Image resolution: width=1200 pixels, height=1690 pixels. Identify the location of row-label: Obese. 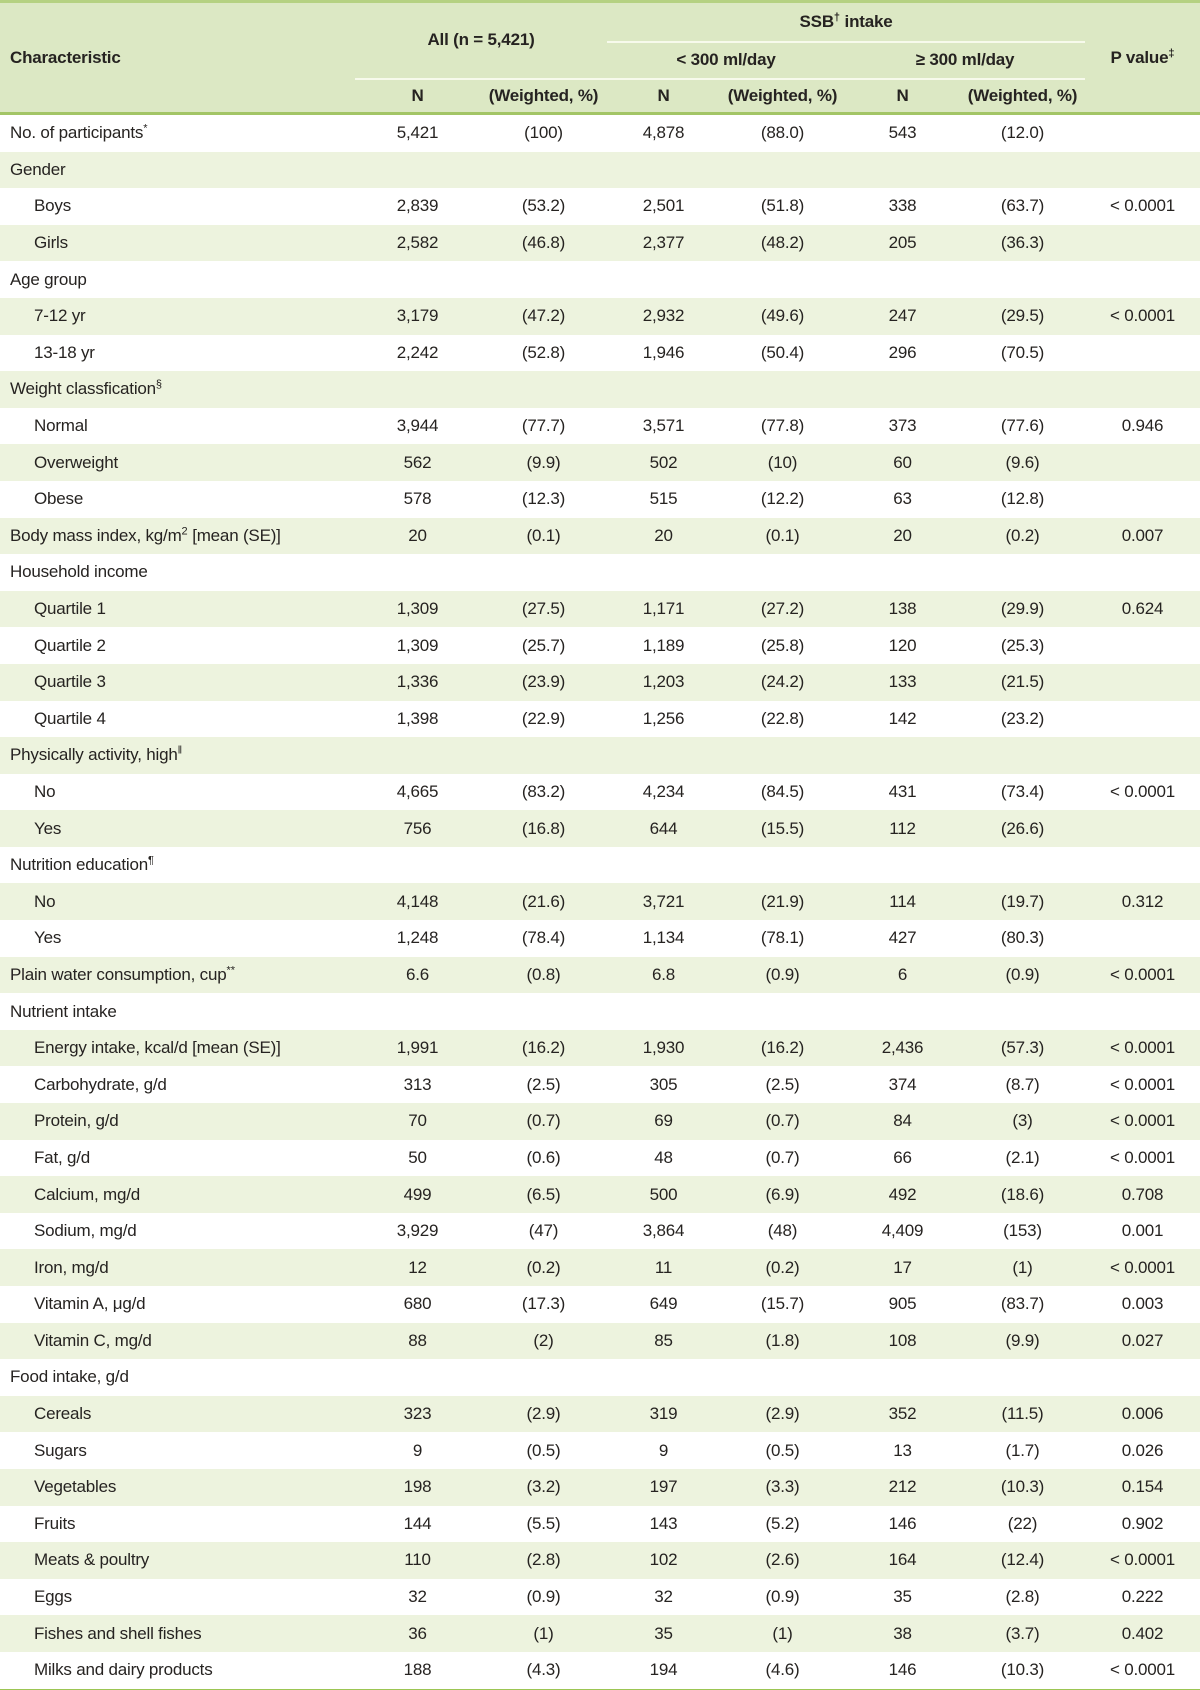
(177, 499).